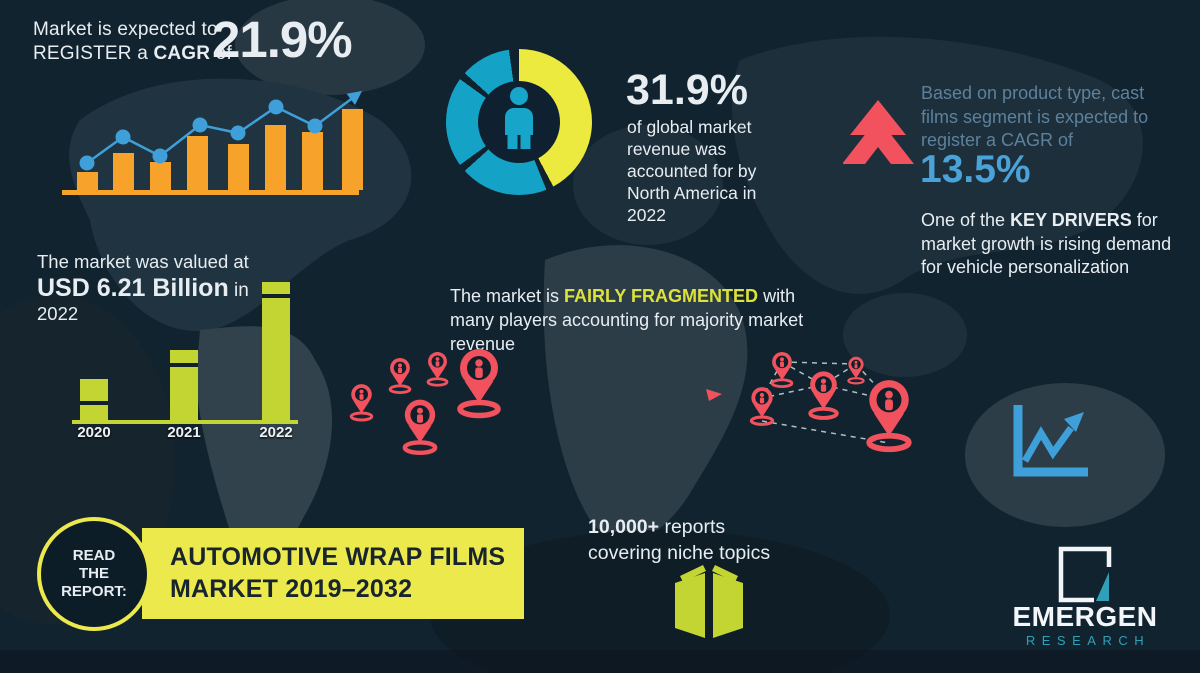 Image resolution: width=1200 pixels, height=673 pixels. Describe the element at coordinates (94, 432) in the screenshot. I see `year-label-2020: 2020` at that location.